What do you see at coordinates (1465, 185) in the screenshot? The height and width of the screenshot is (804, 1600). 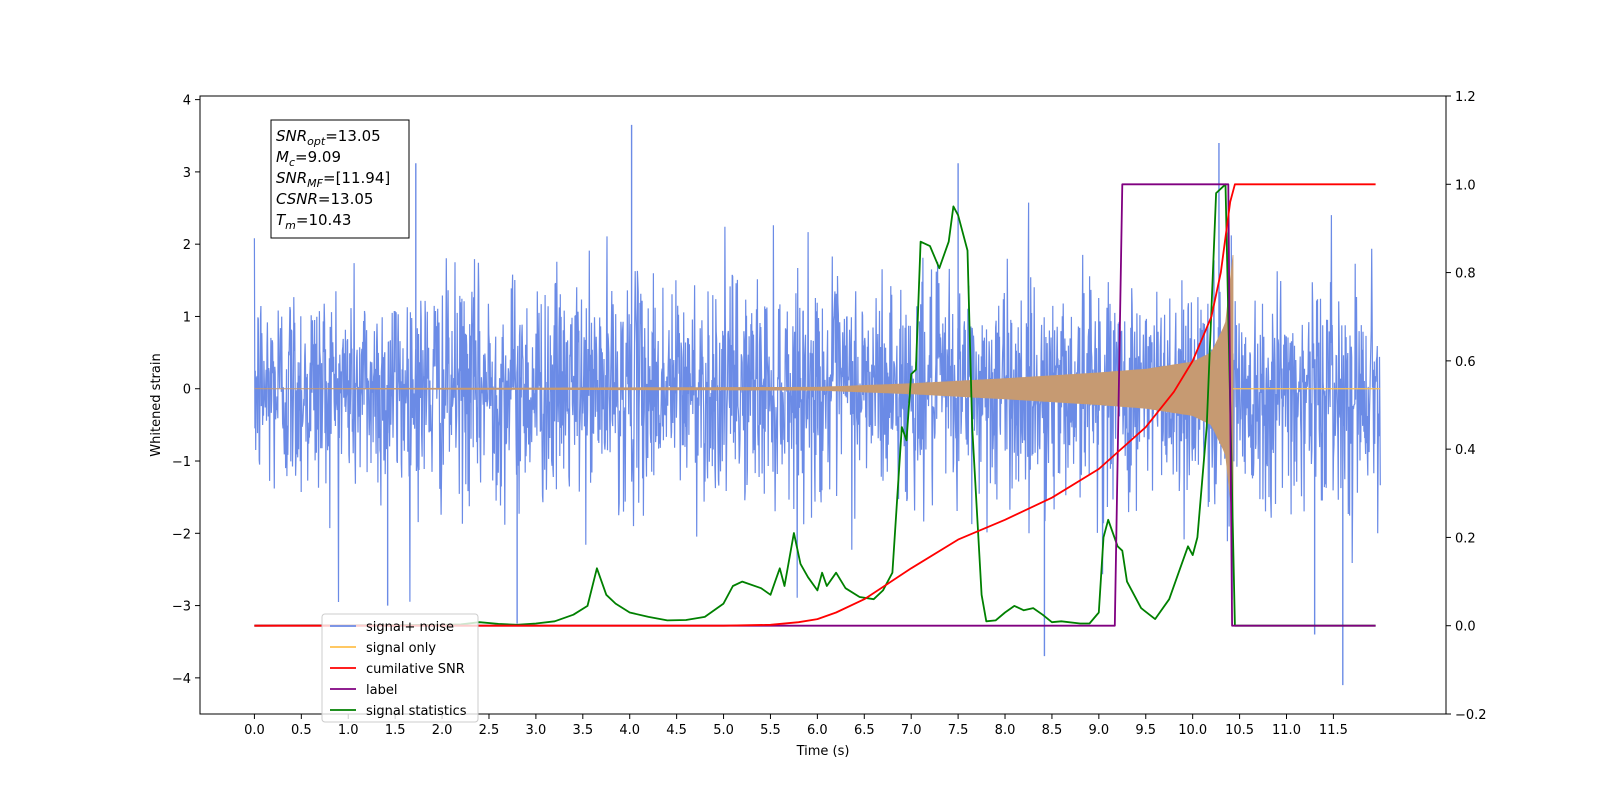 I see `y-right-tick-label: 1.0` at bounding box center [1465, 185].